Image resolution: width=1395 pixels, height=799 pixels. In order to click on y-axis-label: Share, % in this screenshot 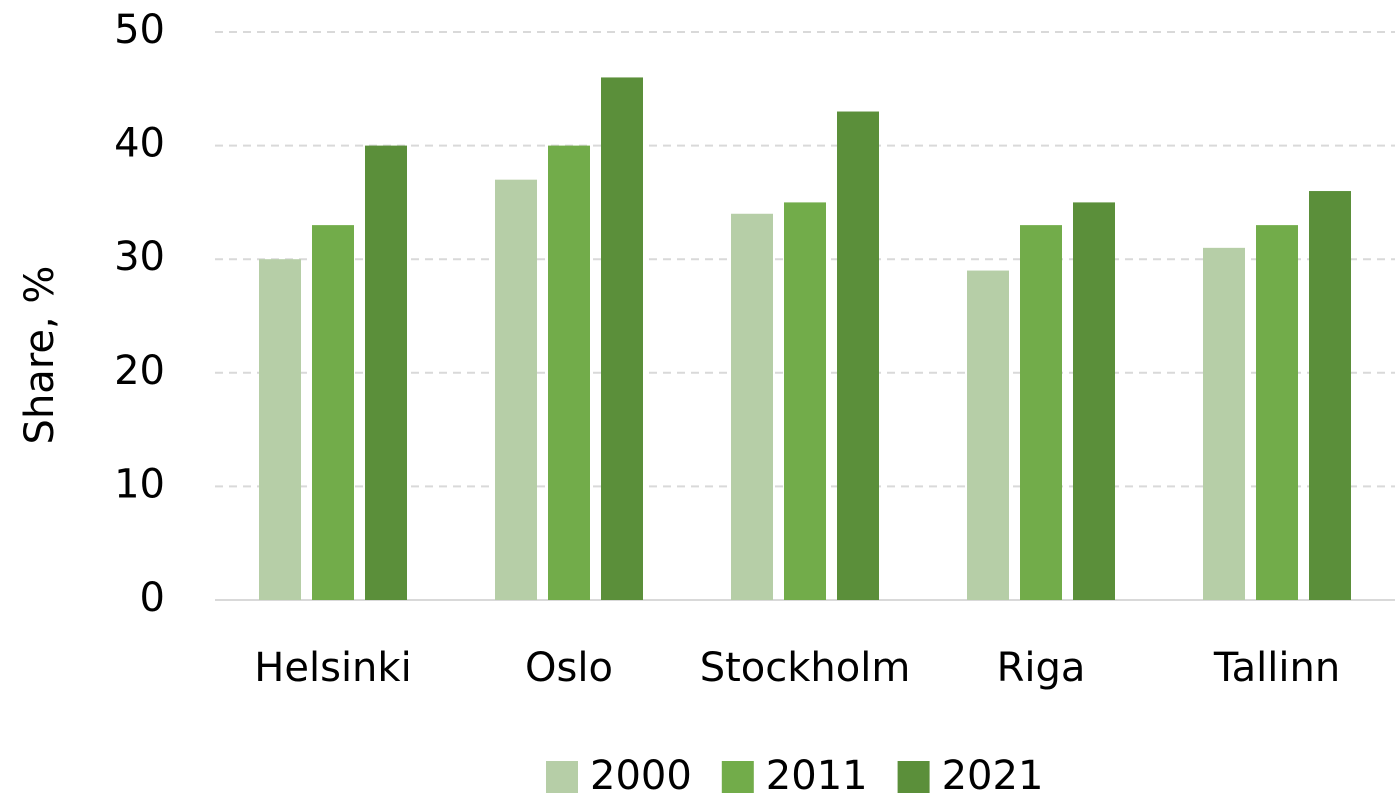, I will do `click(40, 355)`.